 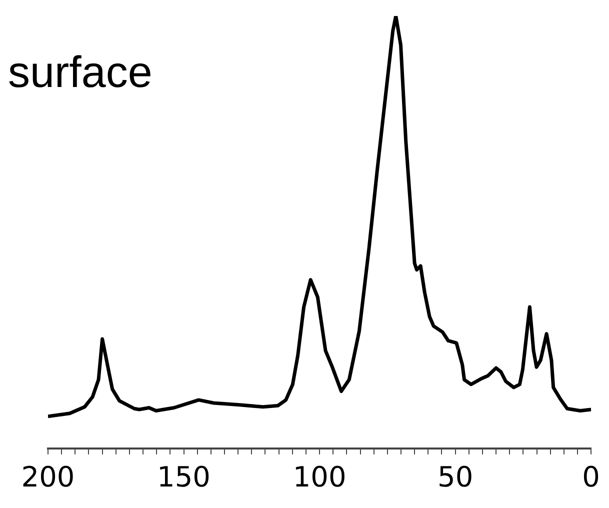 What do you see at coordinates (319, 477) in the screenshot?
I see `x-tick-label: 100` at bounding box center [319, 477].